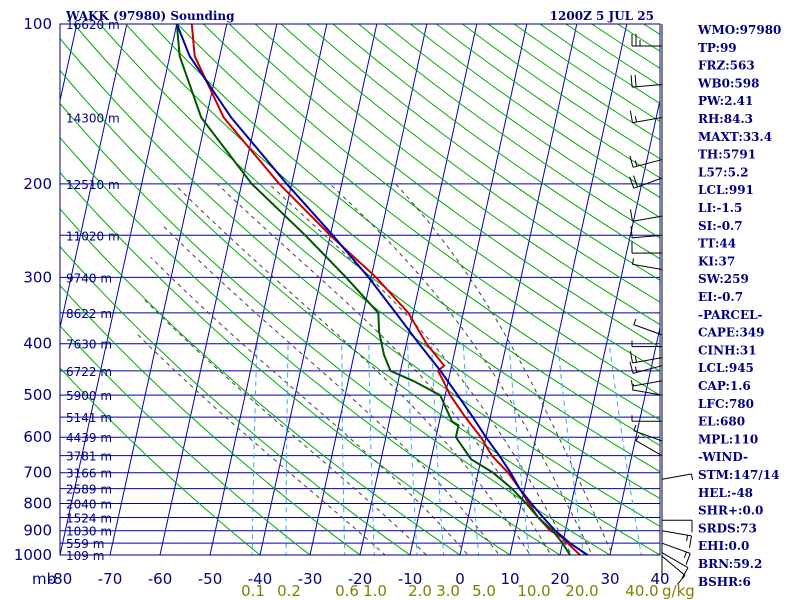  Describe the element at coordinates (347, 591) in the screenshot. I see `mixing-ratio-label: 0.6` at that location.